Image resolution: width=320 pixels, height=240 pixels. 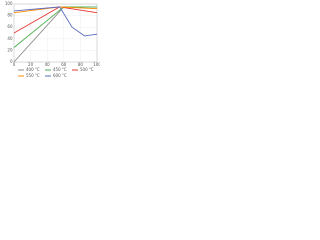 What do you see at coordinates (33, 69) in the screenshot?
I see `legend-label: 400 °C` at bounding box center [33, 69].